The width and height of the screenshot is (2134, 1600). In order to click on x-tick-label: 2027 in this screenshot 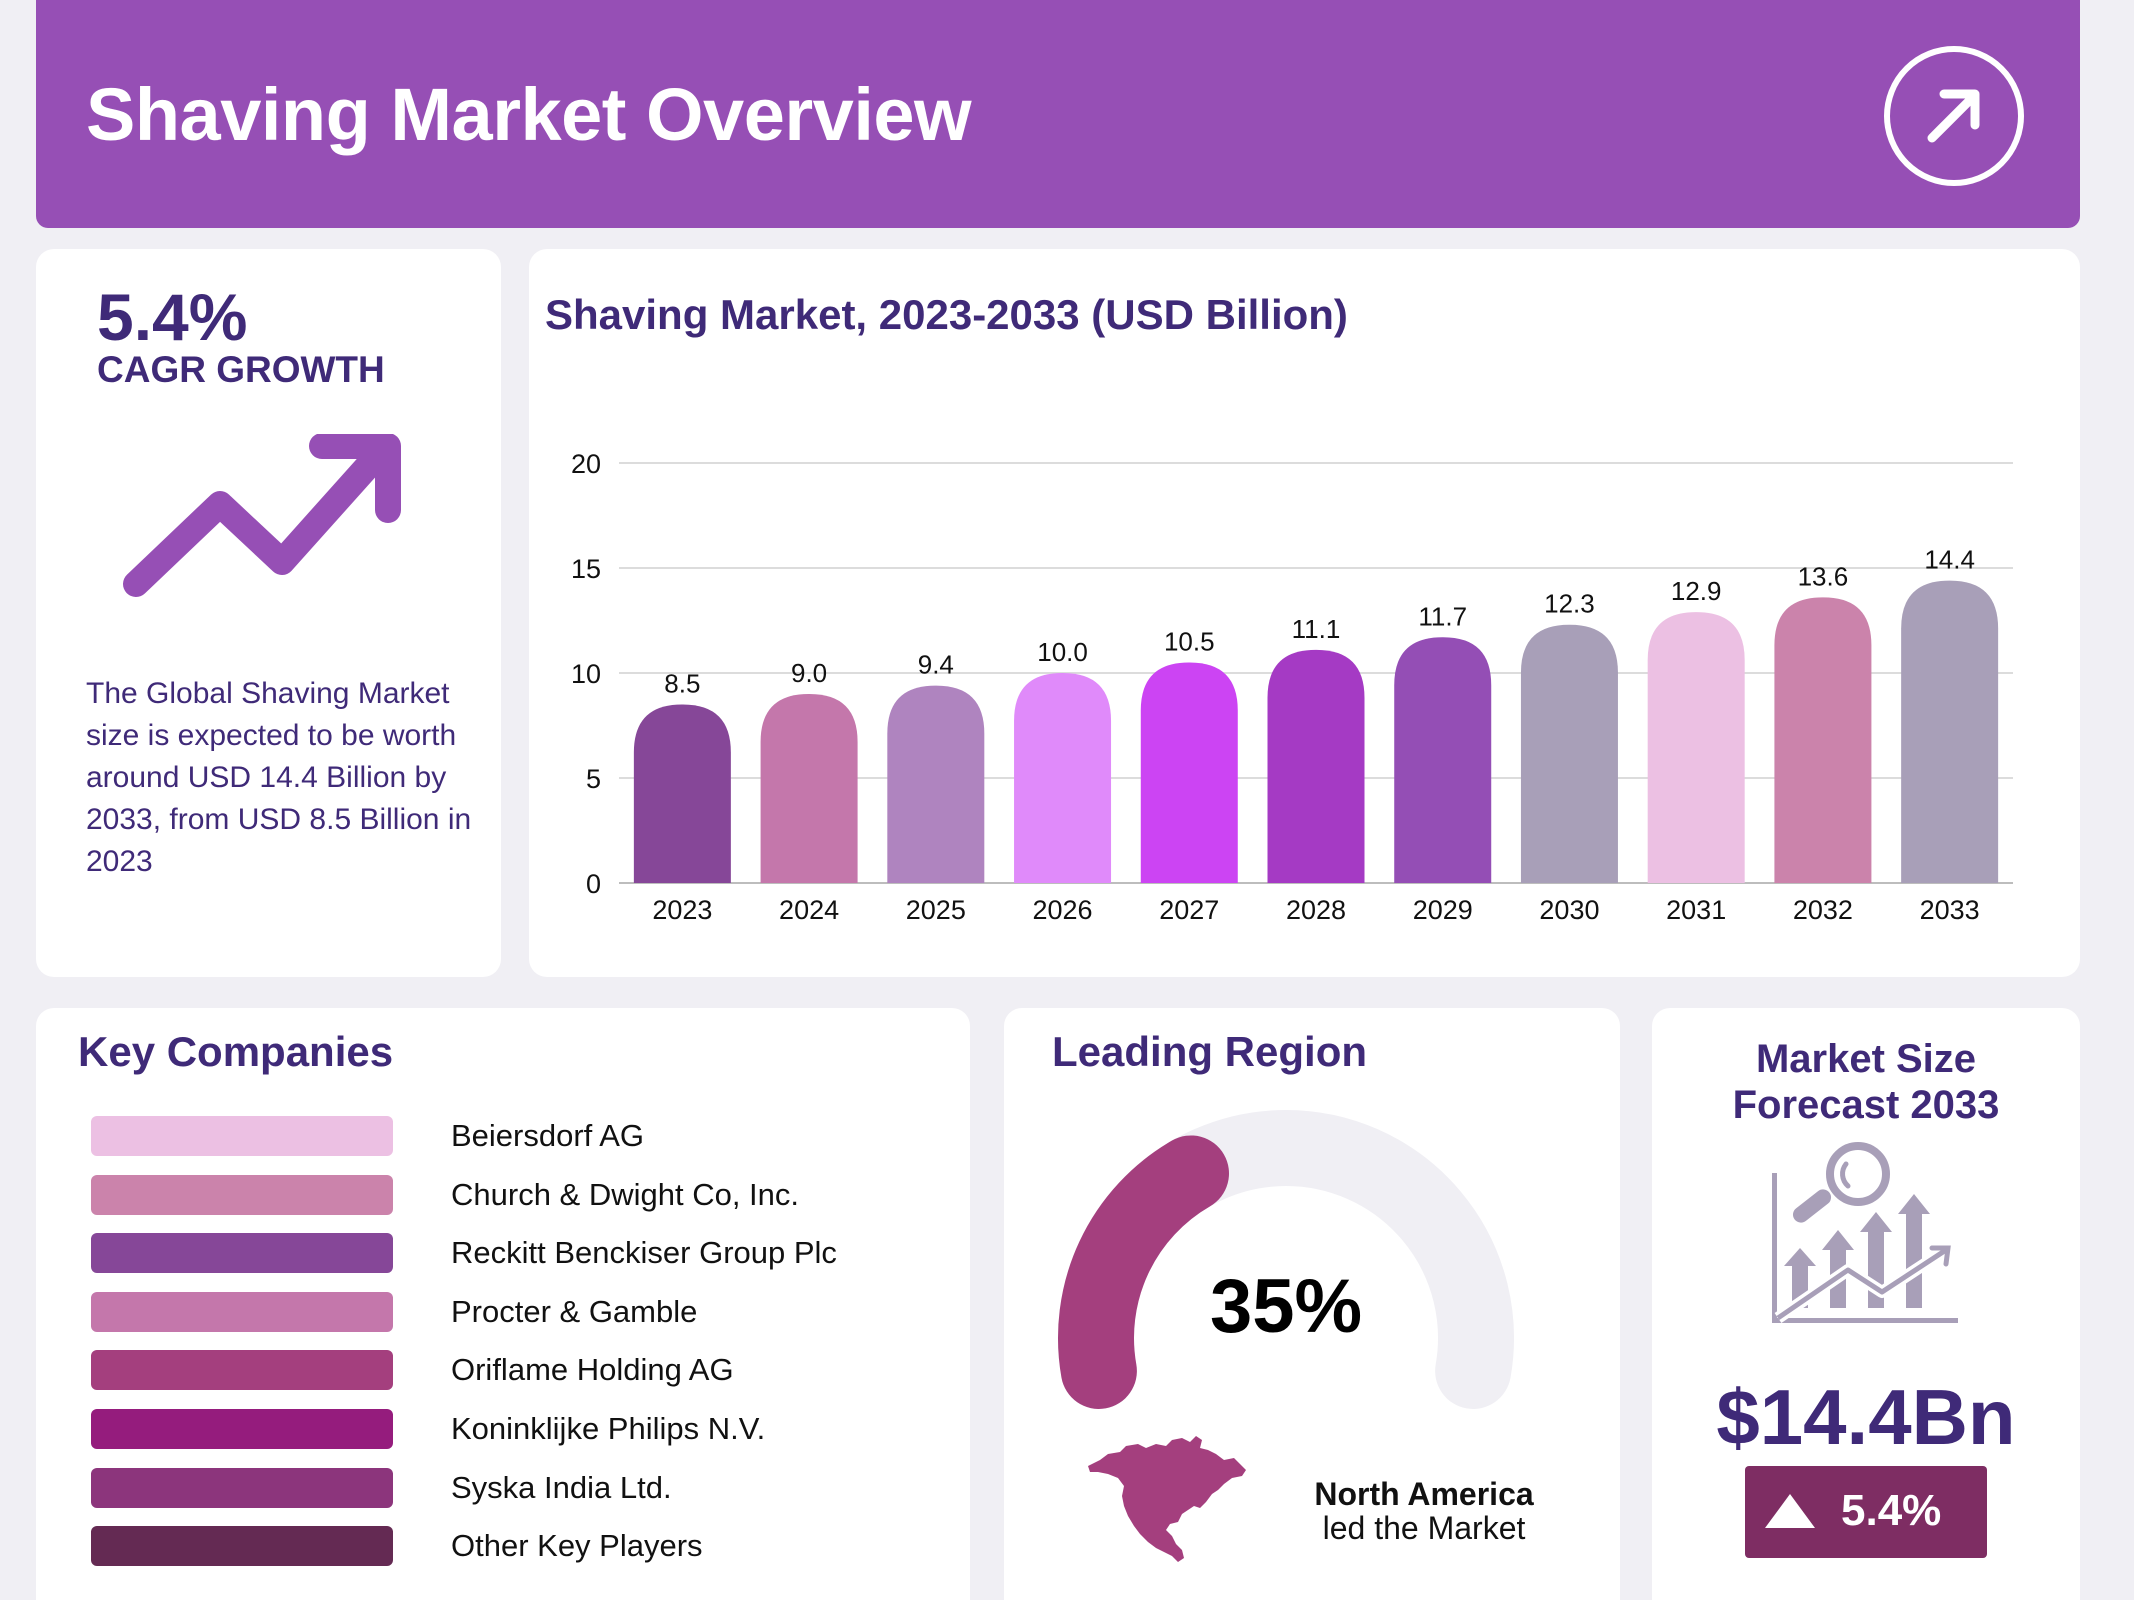, I will do `click(1189, 910)`.